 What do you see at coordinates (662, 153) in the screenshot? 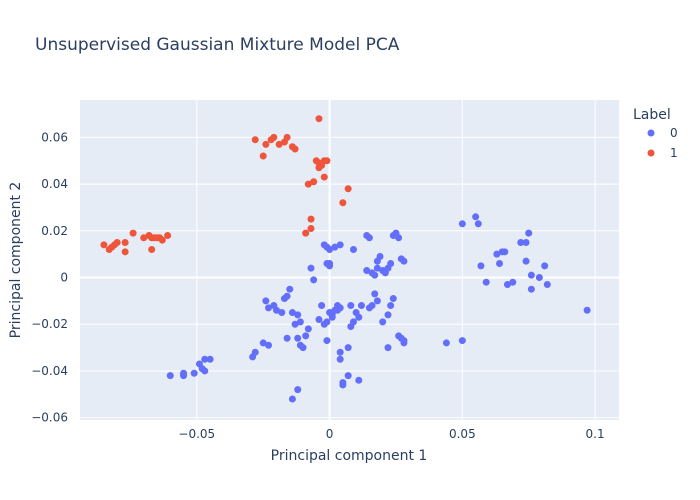
I see `legend-item-1: 1` at bounding box center [662, 153].